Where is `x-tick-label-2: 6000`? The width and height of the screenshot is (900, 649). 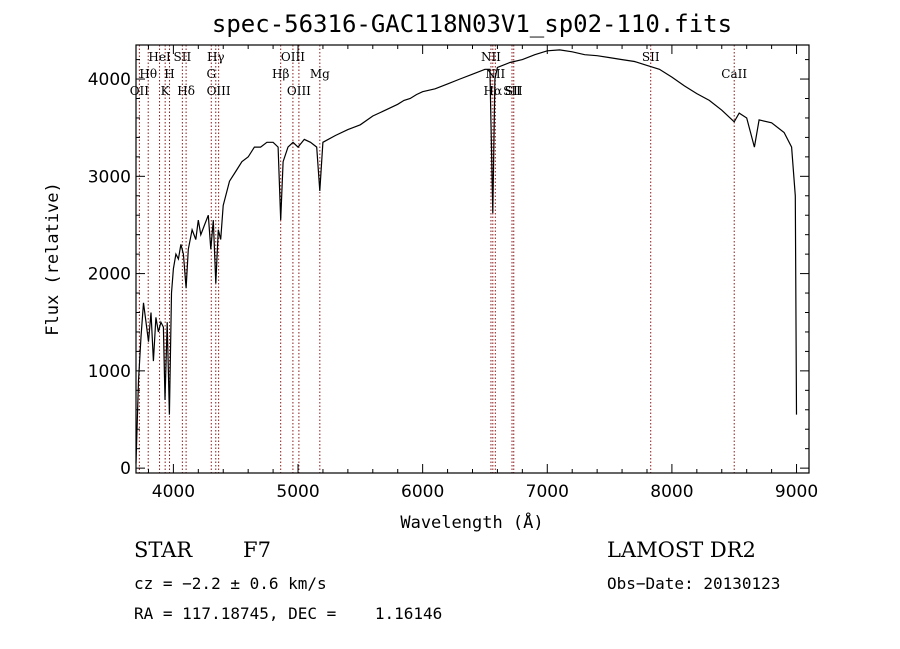
x-tick-label-2: 6000 is located at coordinates (422, 492).